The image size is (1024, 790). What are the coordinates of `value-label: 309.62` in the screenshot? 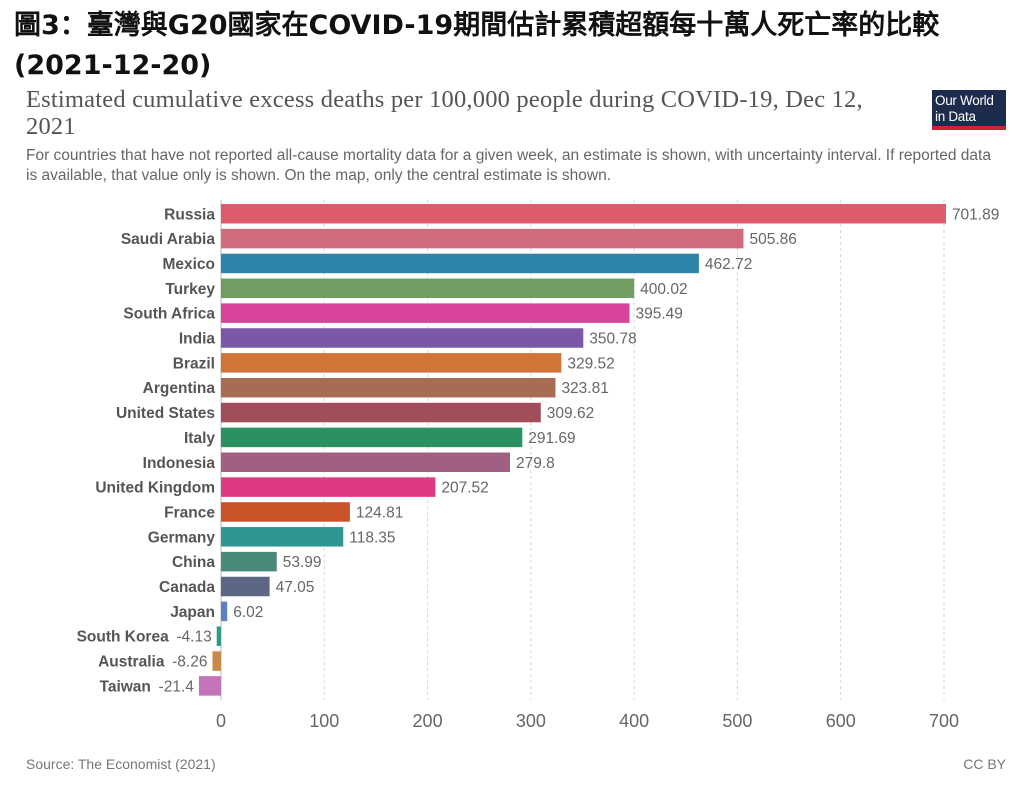 It's located at (570, 413).